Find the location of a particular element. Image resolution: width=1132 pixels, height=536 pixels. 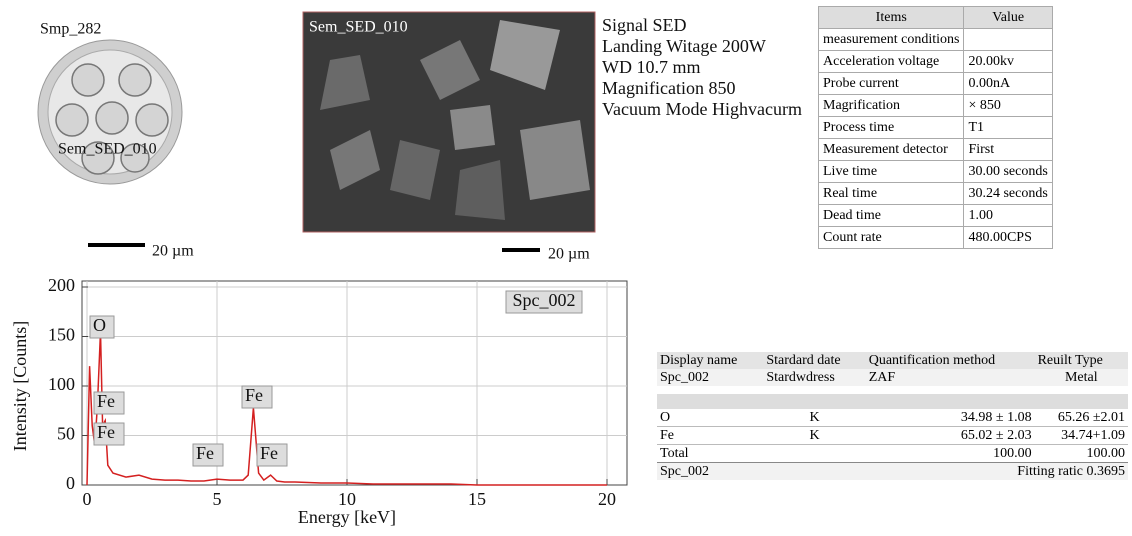

element-row: O K 34.98 ± 1.08 65.26 ±2.01 is located at coordinates (892, 418).